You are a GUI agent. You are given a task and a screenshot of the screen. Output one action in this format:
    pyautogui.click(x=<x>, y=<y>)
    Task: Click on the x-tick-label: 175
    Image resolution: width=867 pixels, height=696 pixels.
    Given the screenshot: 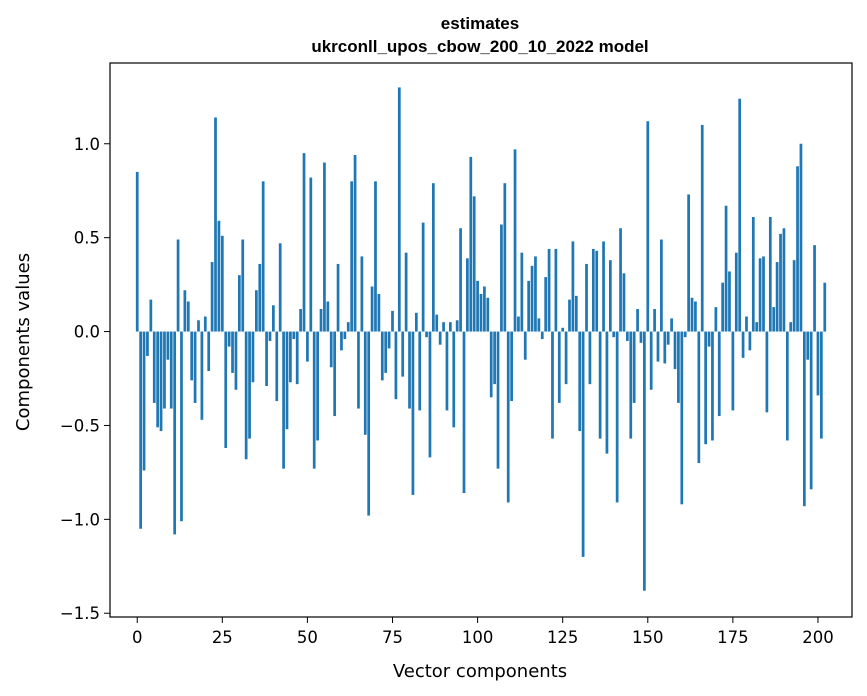 What is the action you would take?
    pyautogui.click(x=733, y=637)
    